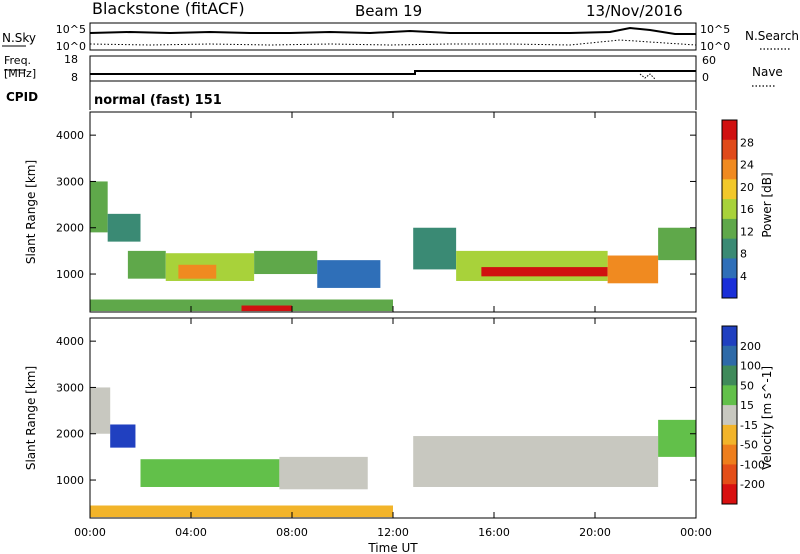  What do you see at coordinates (747, 142) in the screenshot?
I see `colorbar-tick-label: 28` at bounding box center [747, 142].